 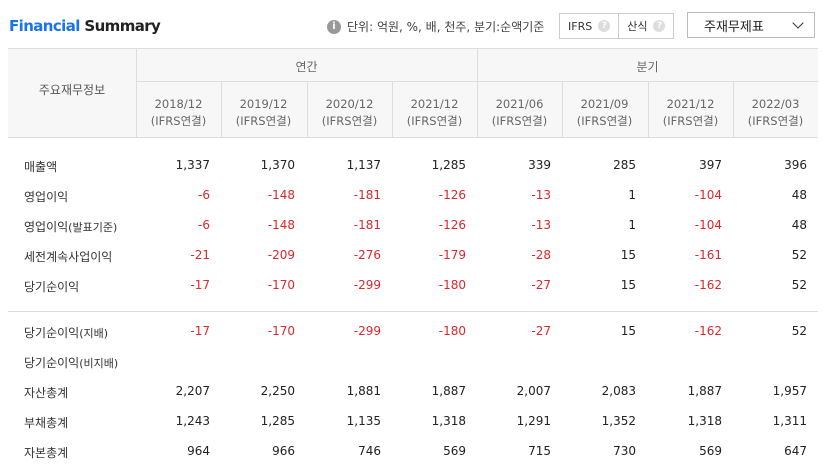 I want to click on ifrs-label: IFRS, so click(x=580, y=26).